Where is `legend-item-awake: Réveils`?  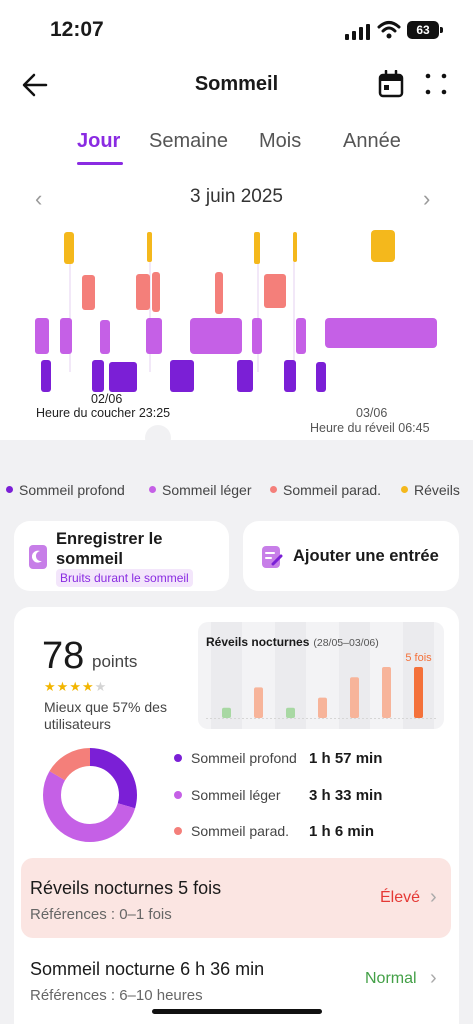
legend-item-awake: Réveils is located at coordinates (430, 490).